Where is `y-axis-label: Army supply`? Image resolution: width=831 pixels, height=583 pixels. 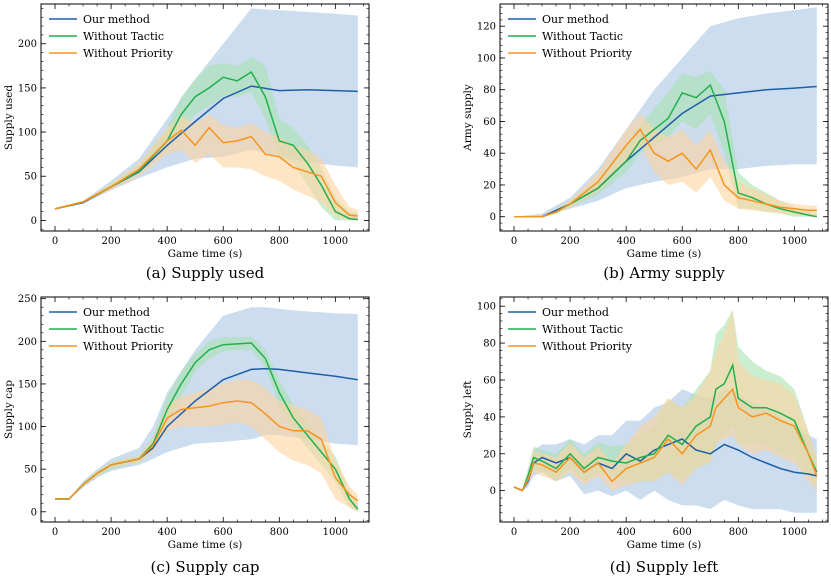
y-axis-label: Army supply is located at coordinates (468, 118).